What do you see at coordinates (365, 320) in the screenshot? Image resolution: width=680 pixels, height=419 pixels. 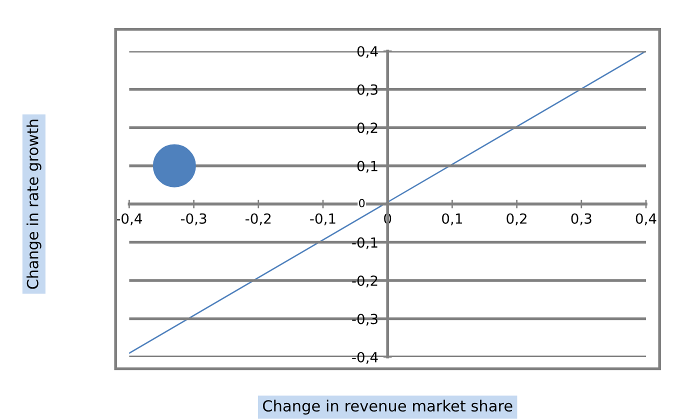 I see `y-tick-label: -0,3` at bounding box center [365, 320].